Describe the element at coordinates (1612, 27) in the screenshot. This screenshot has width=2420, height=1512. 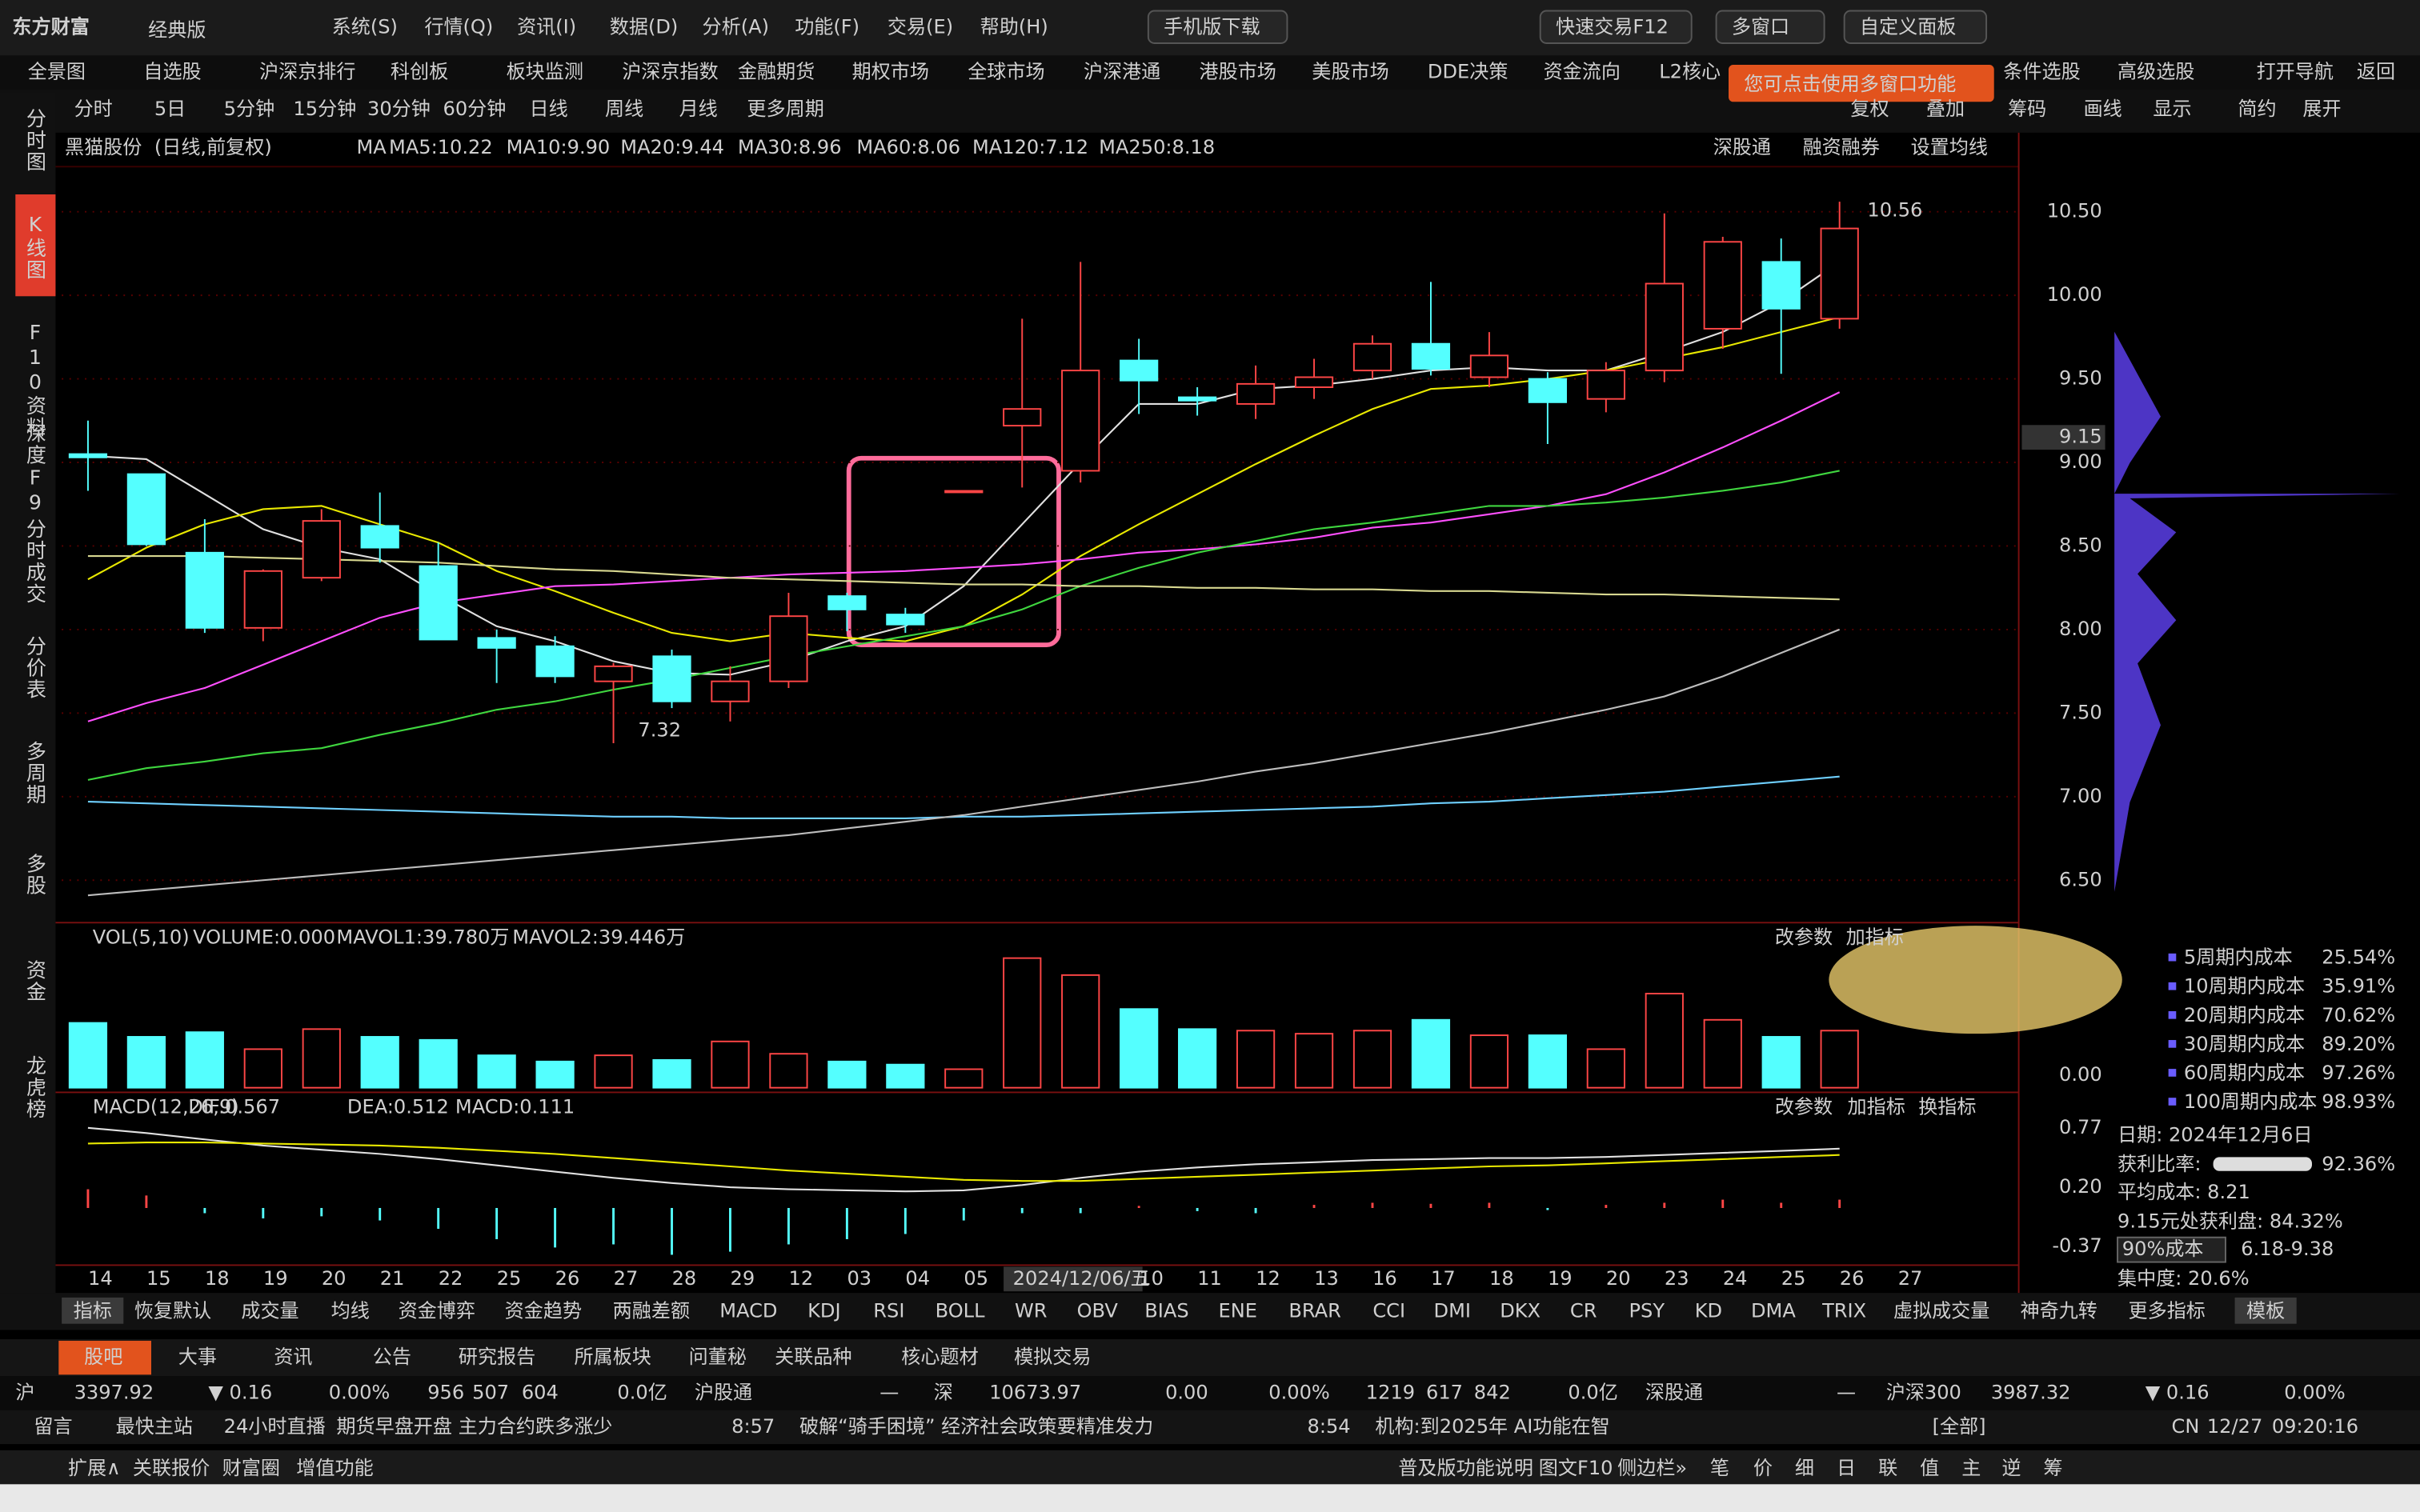
I see `top-button-label: 快速交易F12` at that location.